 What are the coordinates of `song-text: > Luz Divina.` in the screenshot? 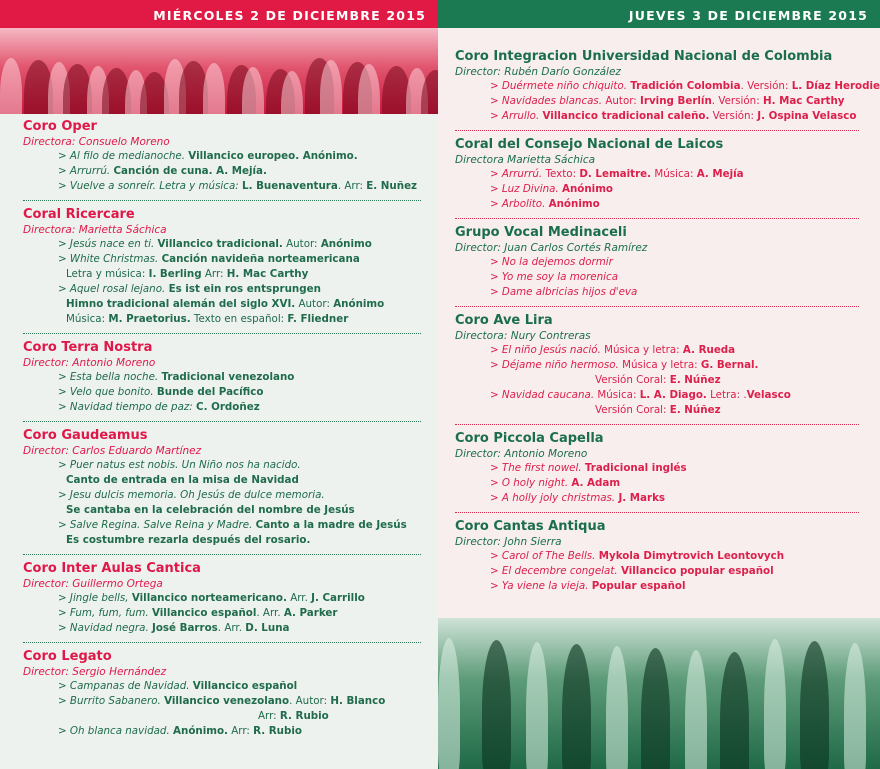 It's located at (526, 189).